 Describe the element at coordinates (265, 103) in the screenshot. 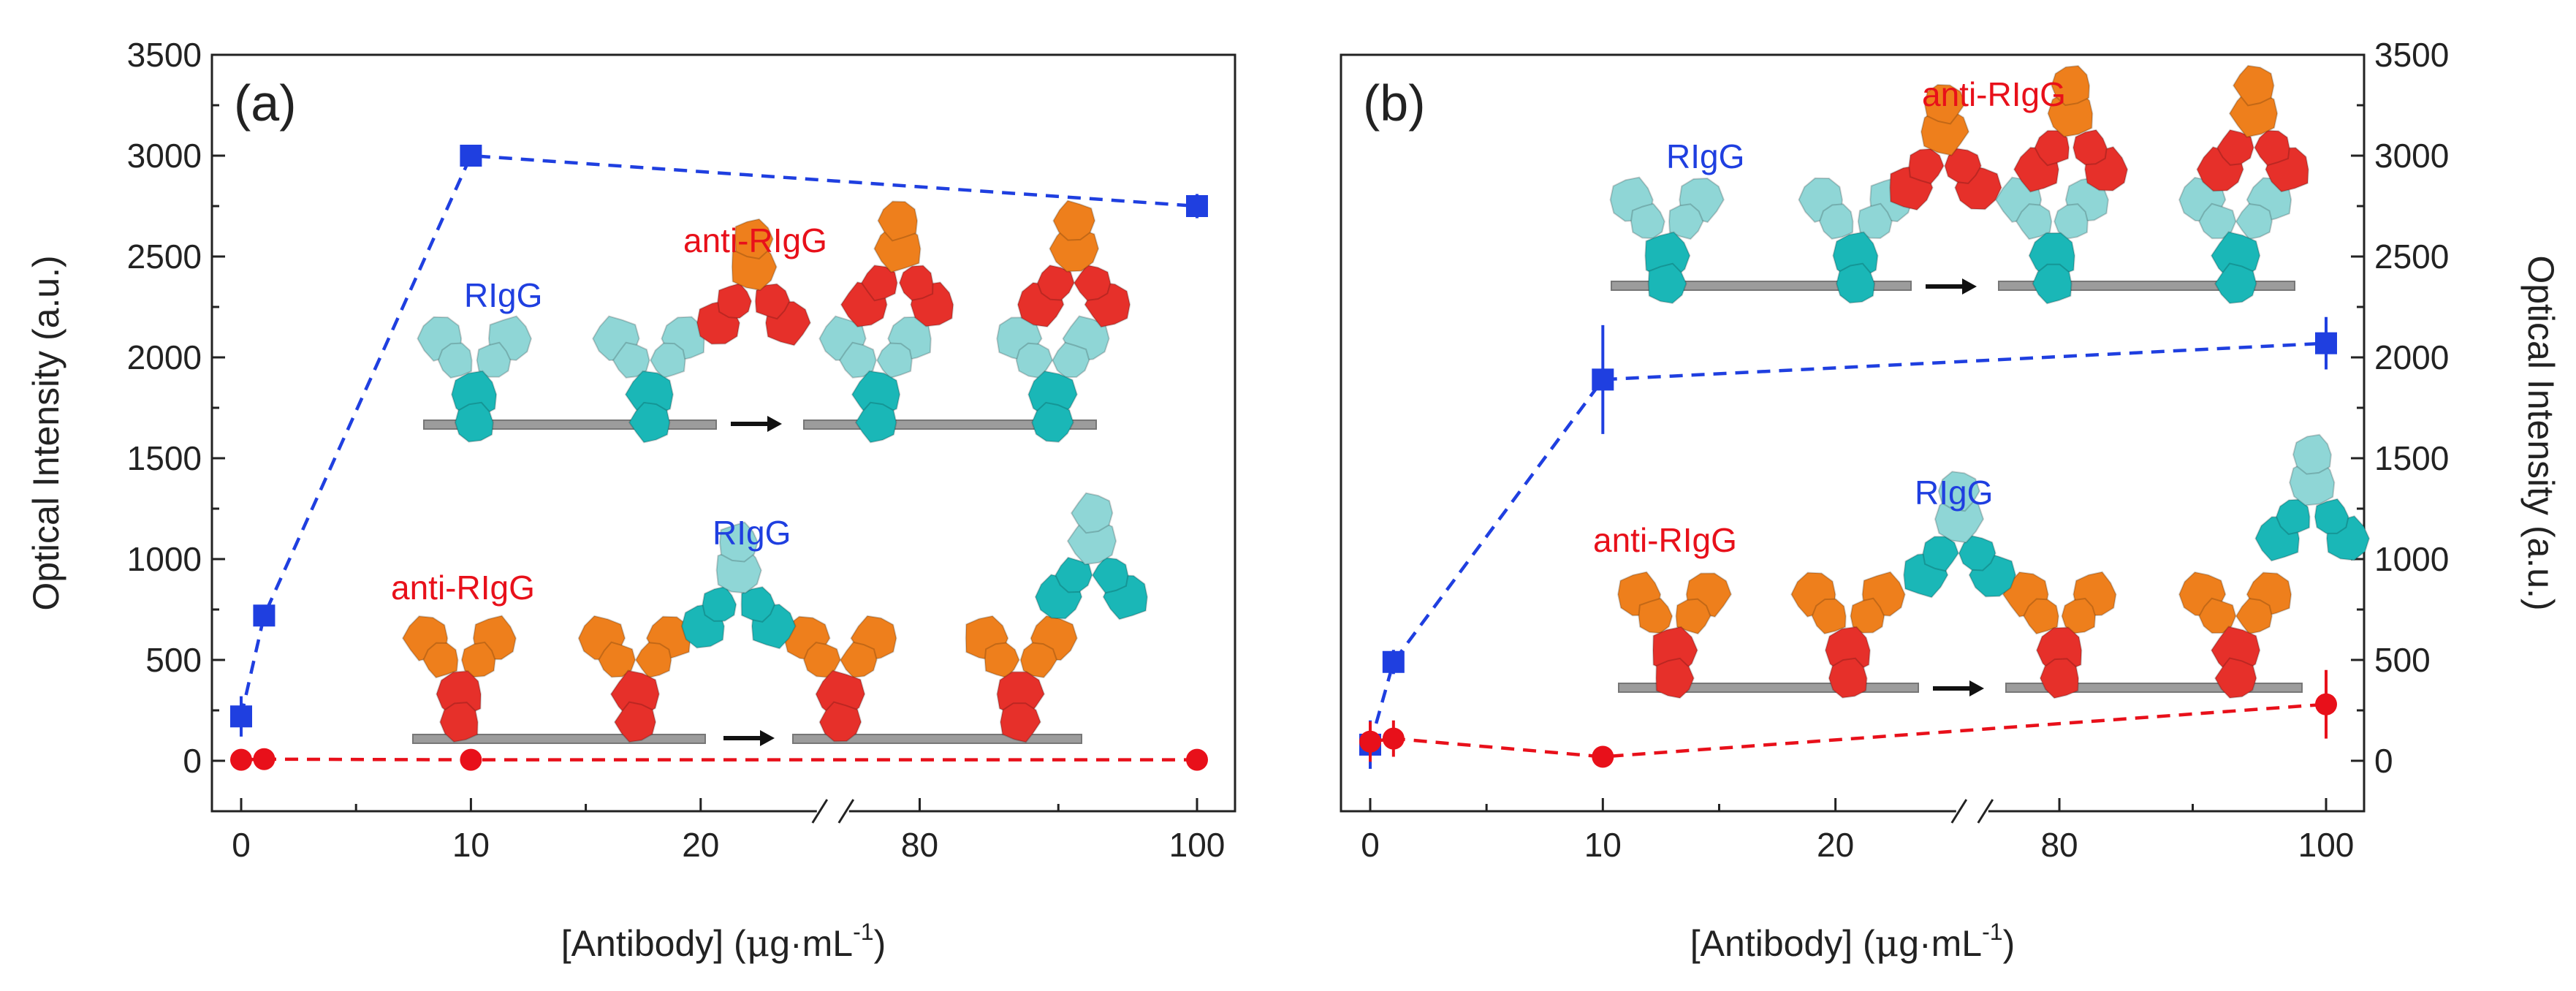

I see `panel-label: (a)` at that location.